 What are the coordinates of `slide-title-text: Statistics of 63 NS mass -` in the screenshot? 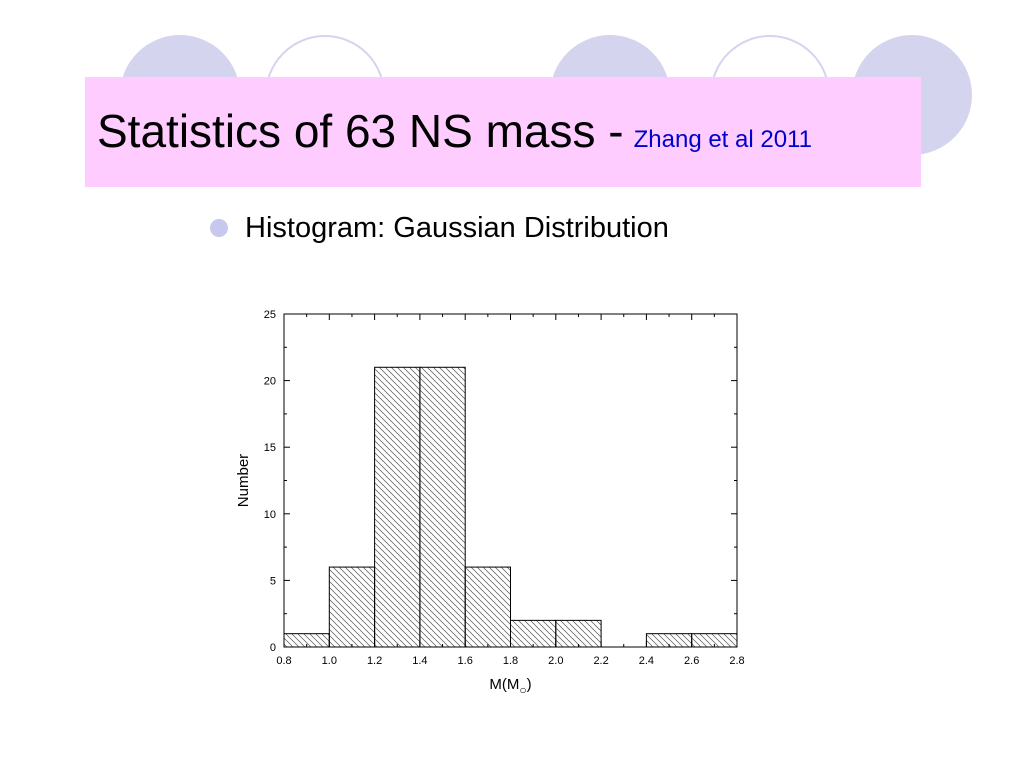 It's located at (360, 131).